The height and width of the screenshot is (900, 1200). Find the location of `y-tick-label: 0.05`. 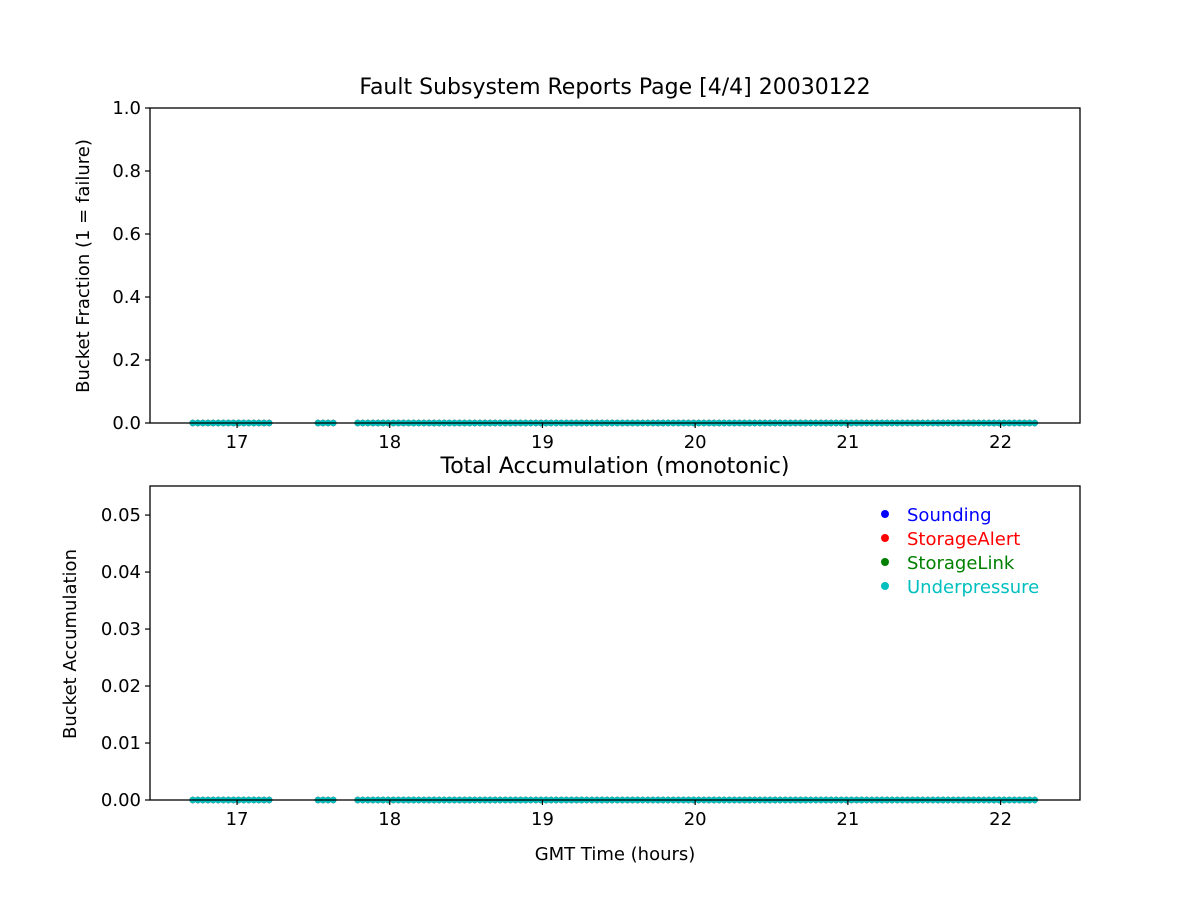

y-tick-label: 0.05 is located at coordinates (121, 515).